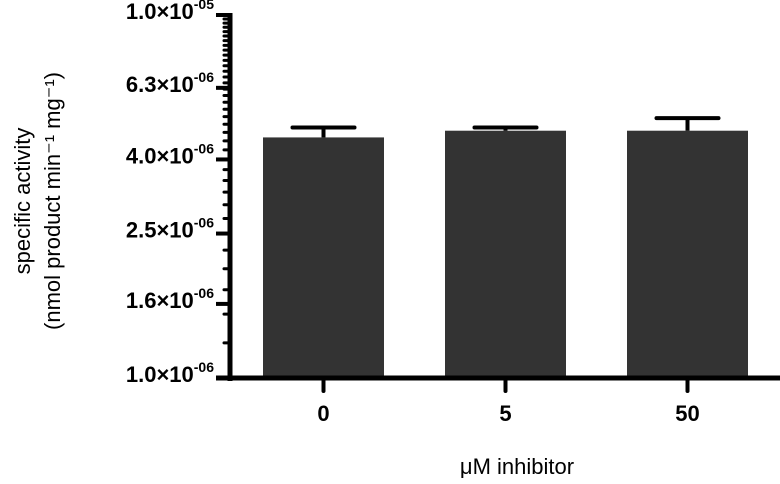  What do you see at coordinates (505, 127) in the screenshot?
I see `error-bars` at bounding box center [505, 127].